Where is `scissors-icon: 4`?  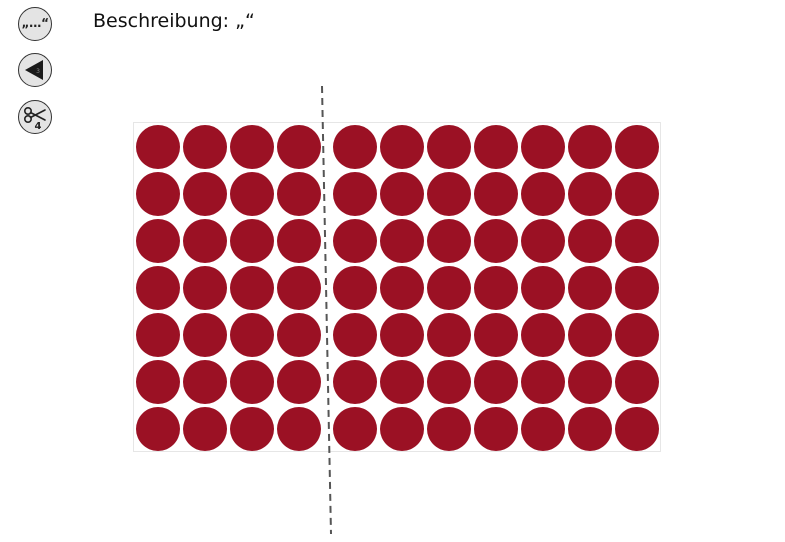 scissors-icon: 4 is located at coordinates (34, 119).